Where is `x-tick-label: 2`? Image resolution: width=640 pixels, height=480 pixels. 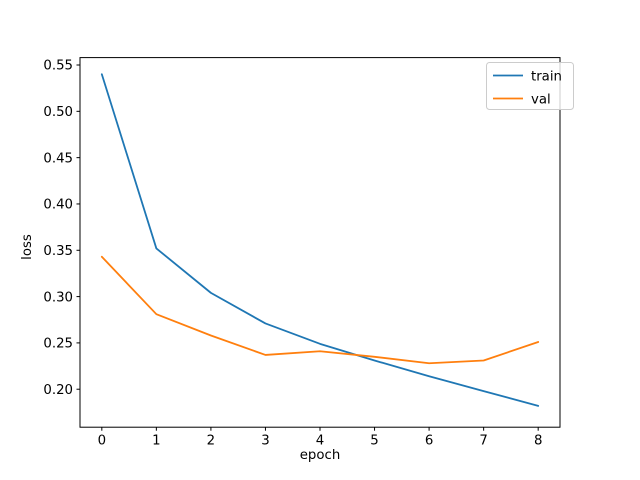
x-tick-label: 2 is located at coordinates (211, 441).